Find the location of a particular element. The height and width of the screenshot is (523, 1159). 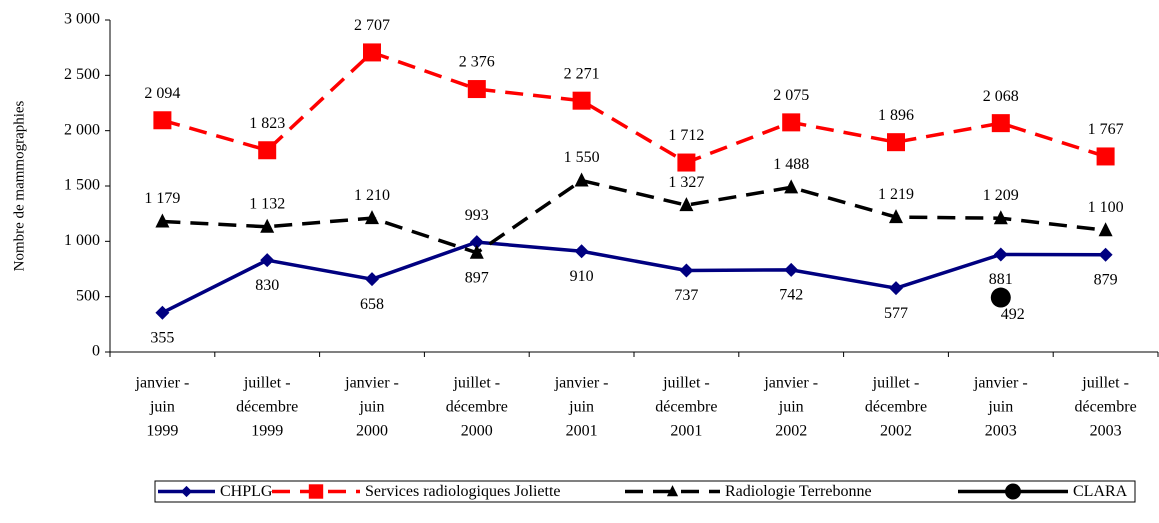

data-label: 2 376 is located at coordinates (477, 62).